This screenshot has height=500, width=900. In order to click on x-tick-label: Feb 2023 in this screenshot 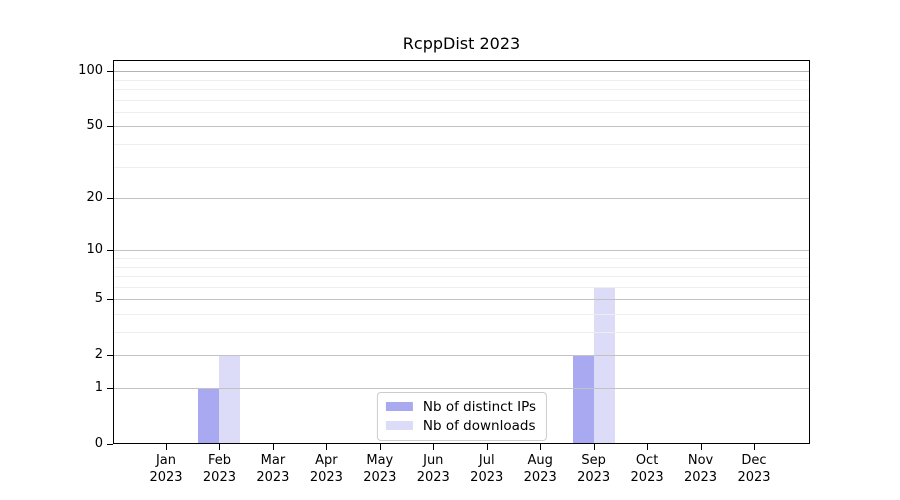, I will do `click(219, 469)`.